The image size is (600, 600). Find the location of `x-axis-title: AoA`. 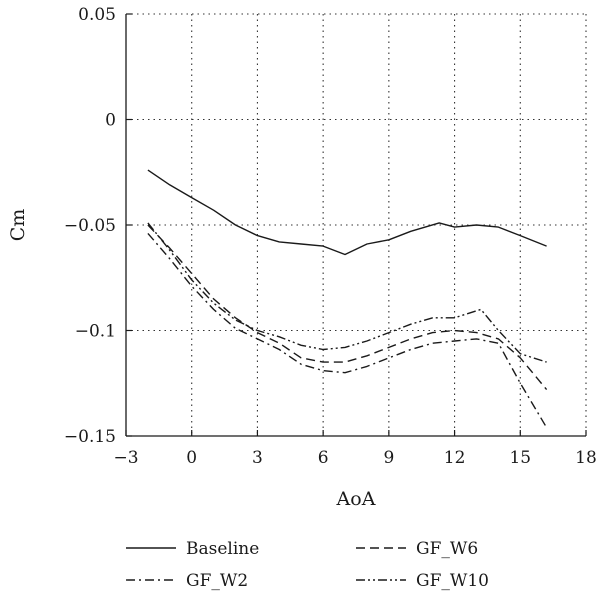

x-axis-title: AoA is located at coordinates (356, 499).